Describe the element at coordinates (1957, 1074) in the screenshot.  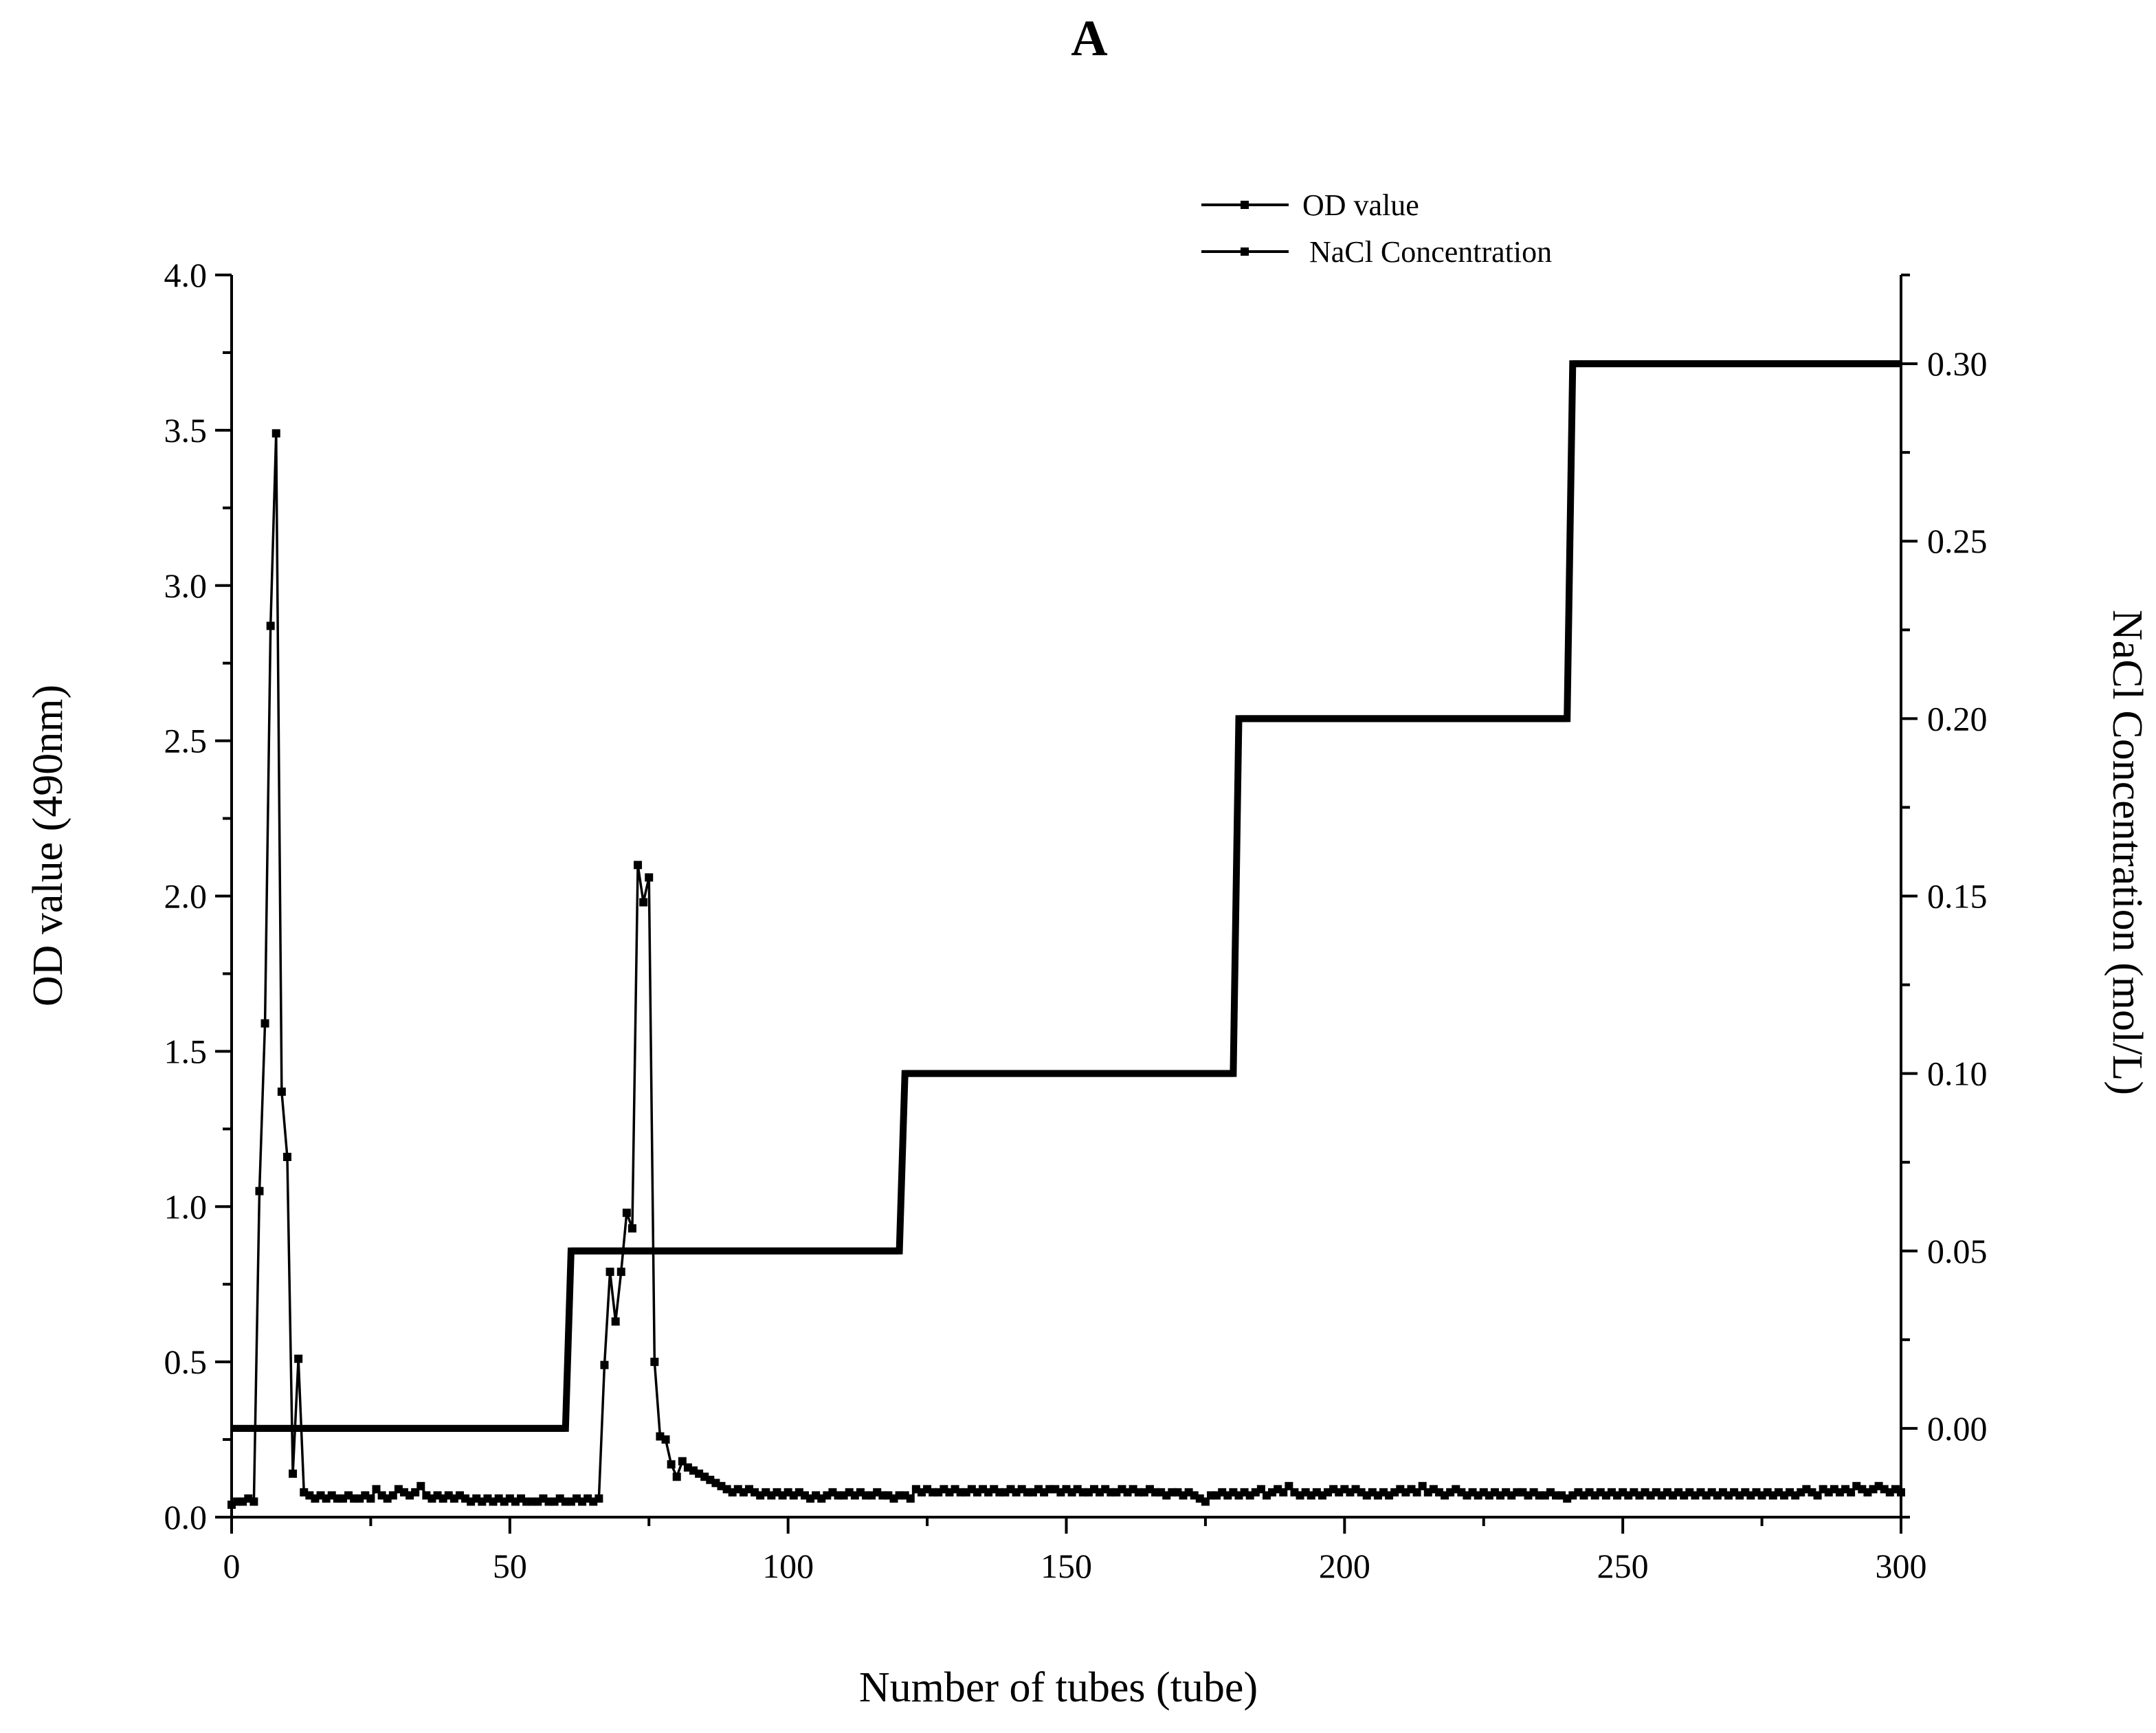
I see `y2-tick-label: 0.10` at that location.